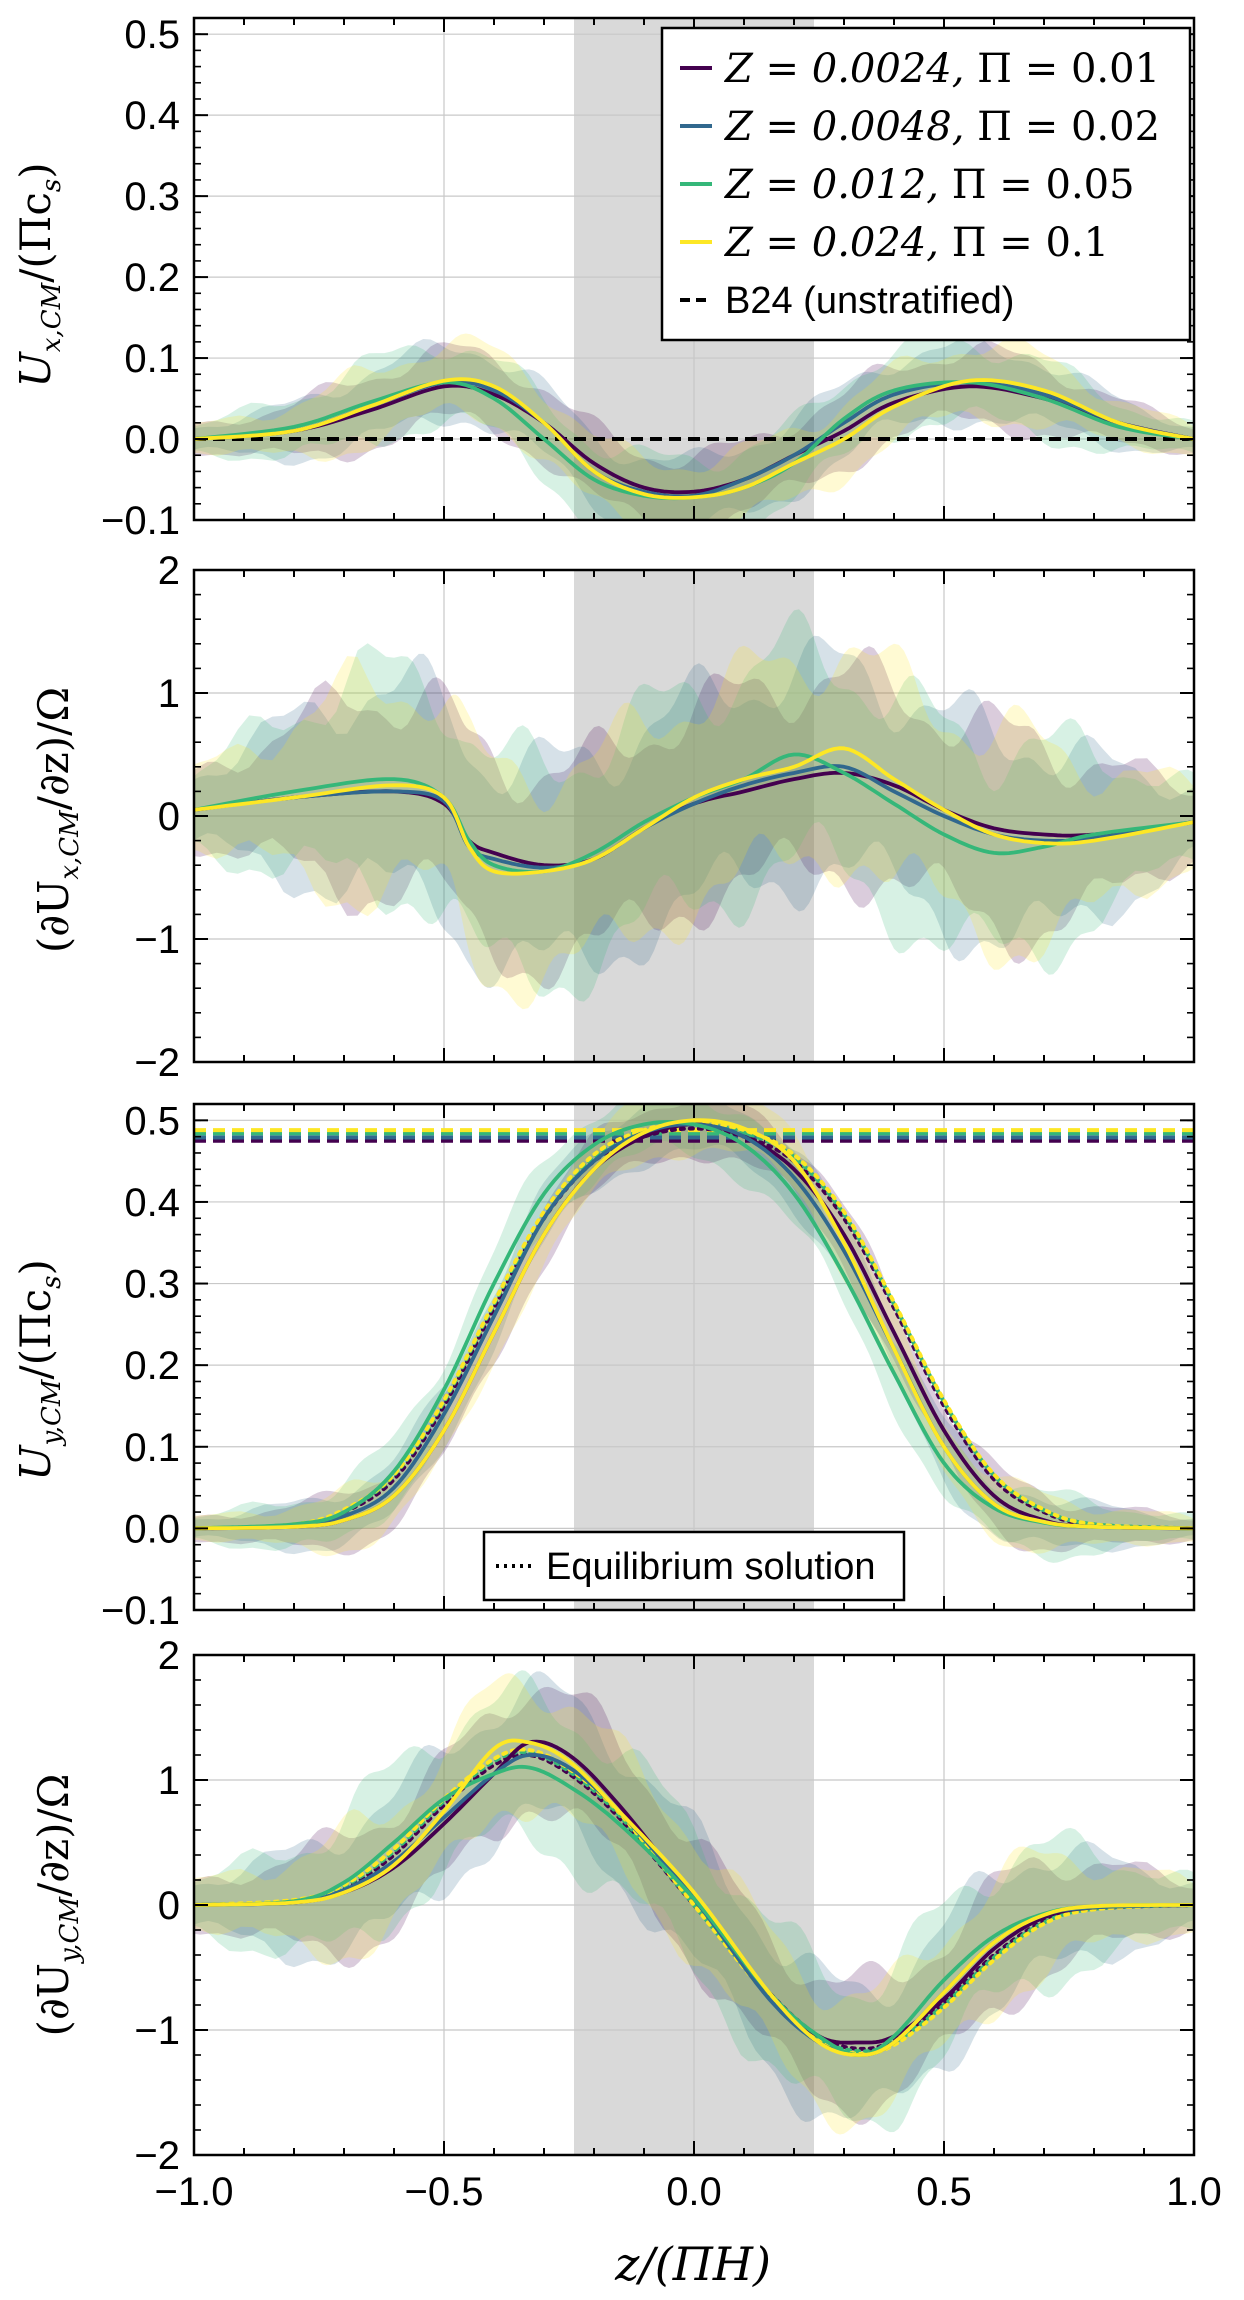 Image resolution: width=1244 pixels, height=2300 pixels. Describe the element at coordinates (444, 2192) in the screenshot. I see `x-tick-label: −0.5` at that location.